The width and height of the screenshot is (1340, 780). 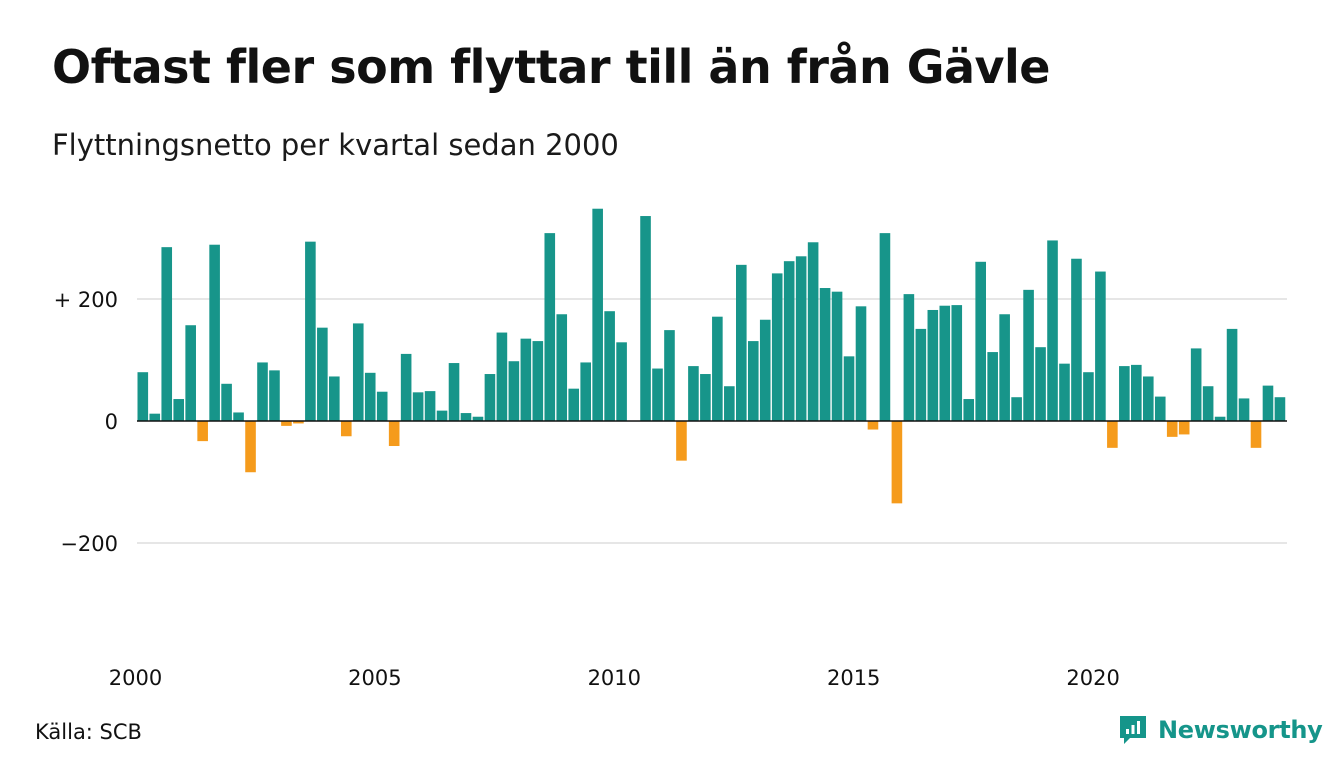 What do you see at coordinates (86, 422) in the screenshot?
I see `y-axis-labels: + 200 0 −200` at bounding box center [86, 422].